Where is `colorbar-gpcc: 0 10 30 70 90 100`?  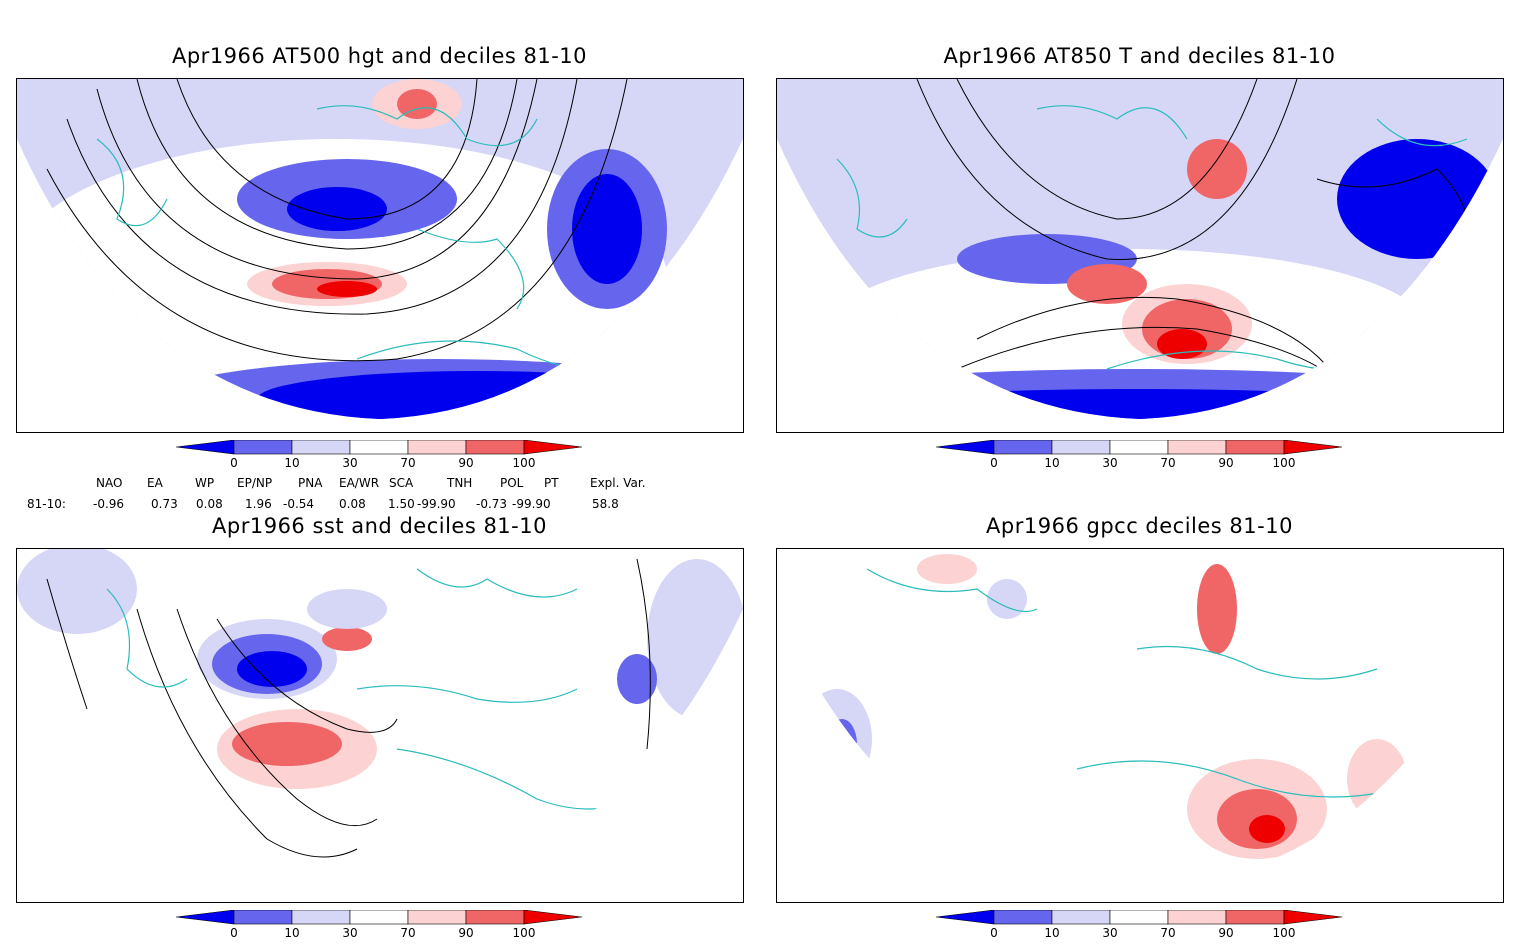 colorbar-gpcc: 0 10 30 70 90 100 is located at coordinates (1146, 930).